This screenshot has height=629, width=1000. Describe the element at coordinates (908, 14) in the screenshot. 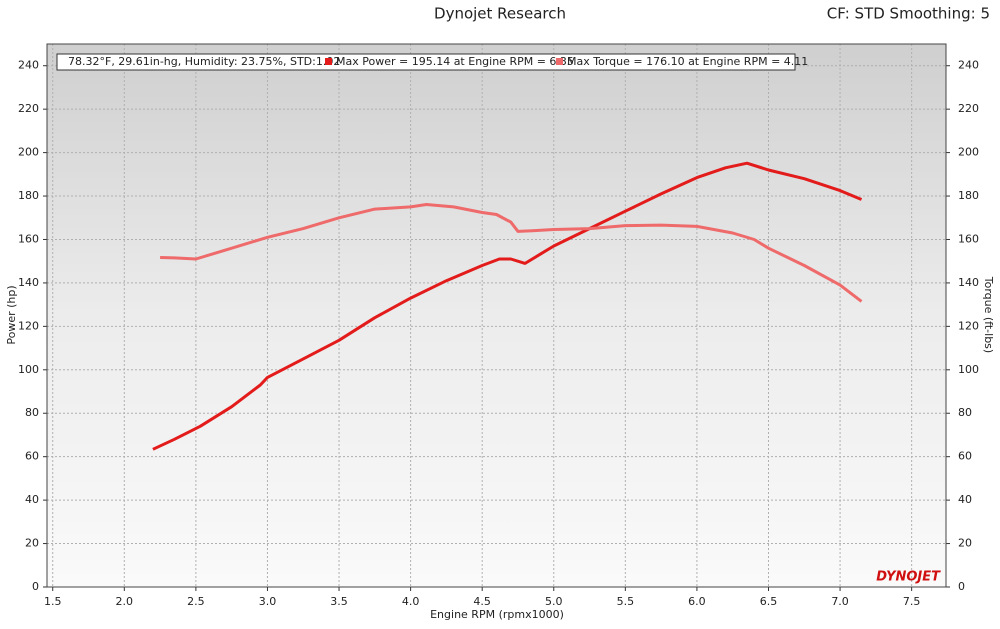

I see `chart-subtitle: CF: STD Smoothing: 5` at that location.